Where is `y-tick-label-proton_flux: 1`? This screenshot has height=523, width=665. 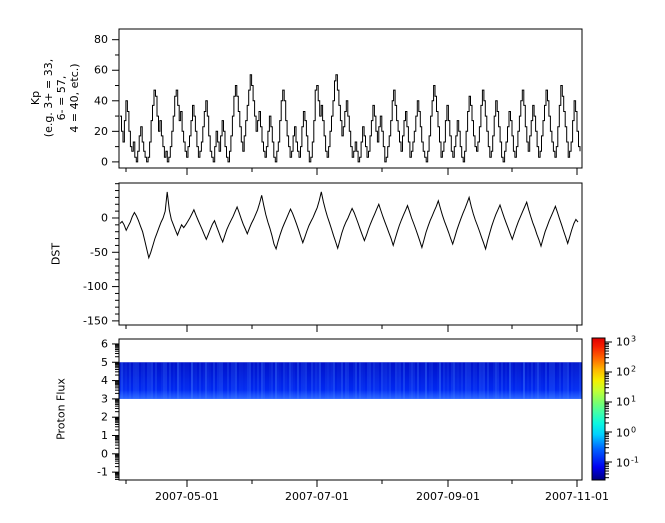
y-tick-label-proton_flux: 1 is located at coordinates (104, 435).